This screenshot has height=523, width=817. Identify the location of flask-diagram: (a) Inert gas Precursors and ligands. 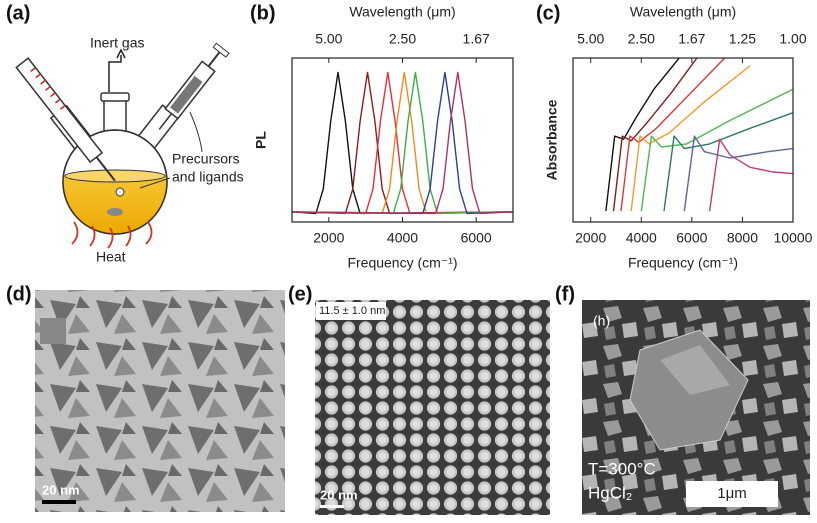
(125, 133).